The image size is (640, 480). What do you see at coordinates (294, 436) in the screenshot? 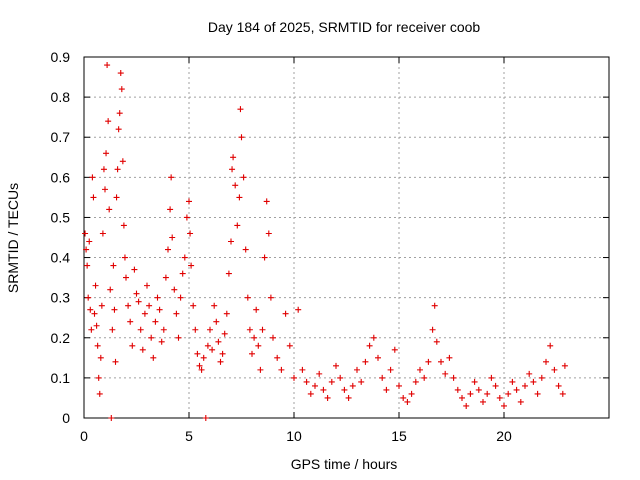
I see `x-tick-label: 10` at bounding box center [294, 436].